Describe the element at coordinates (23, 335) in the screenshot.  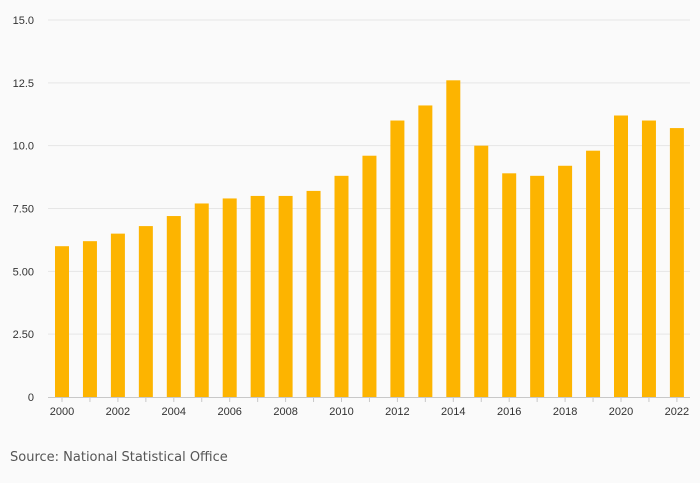
I see `y-tick-label: 2.50` at that location.